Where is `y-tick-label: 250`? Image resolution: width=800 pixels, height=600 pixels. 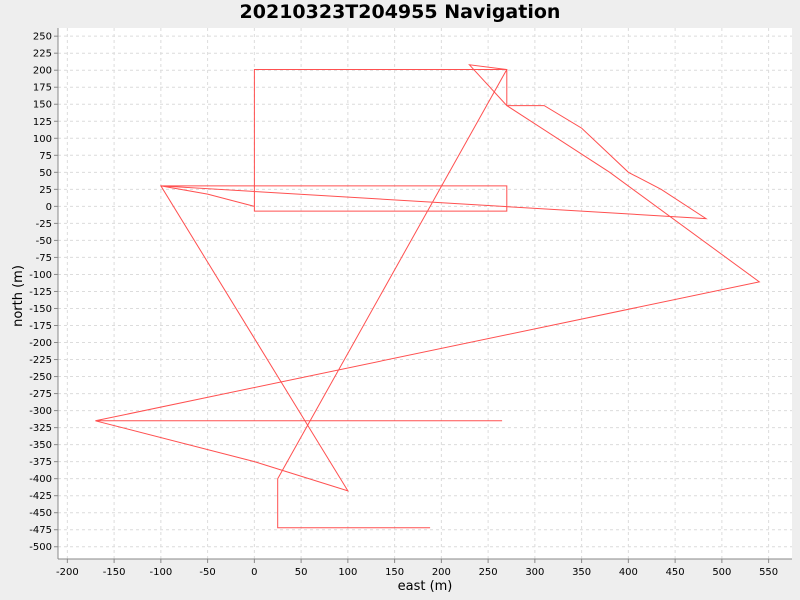
y-tick-label: 250 is located at coordinates (42, 37).